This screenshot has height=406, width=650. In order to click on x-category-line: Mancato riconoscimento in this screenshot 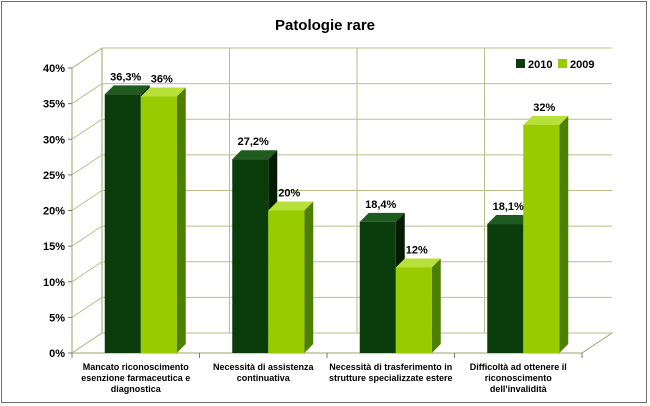, I will do `click(136, 367)`.